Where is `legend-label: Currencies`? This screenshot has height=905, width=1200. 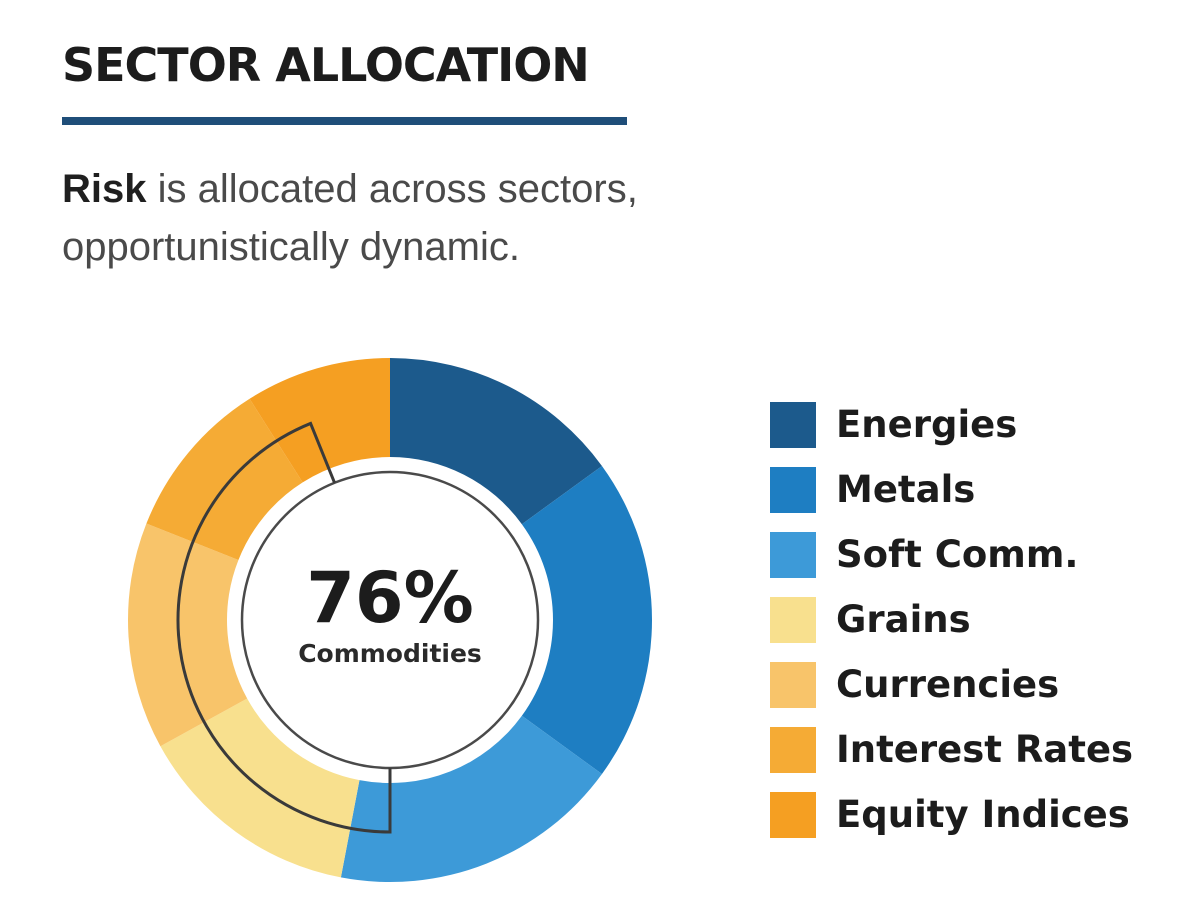
legend-label: Currencies is located at coordinates (948, 684).